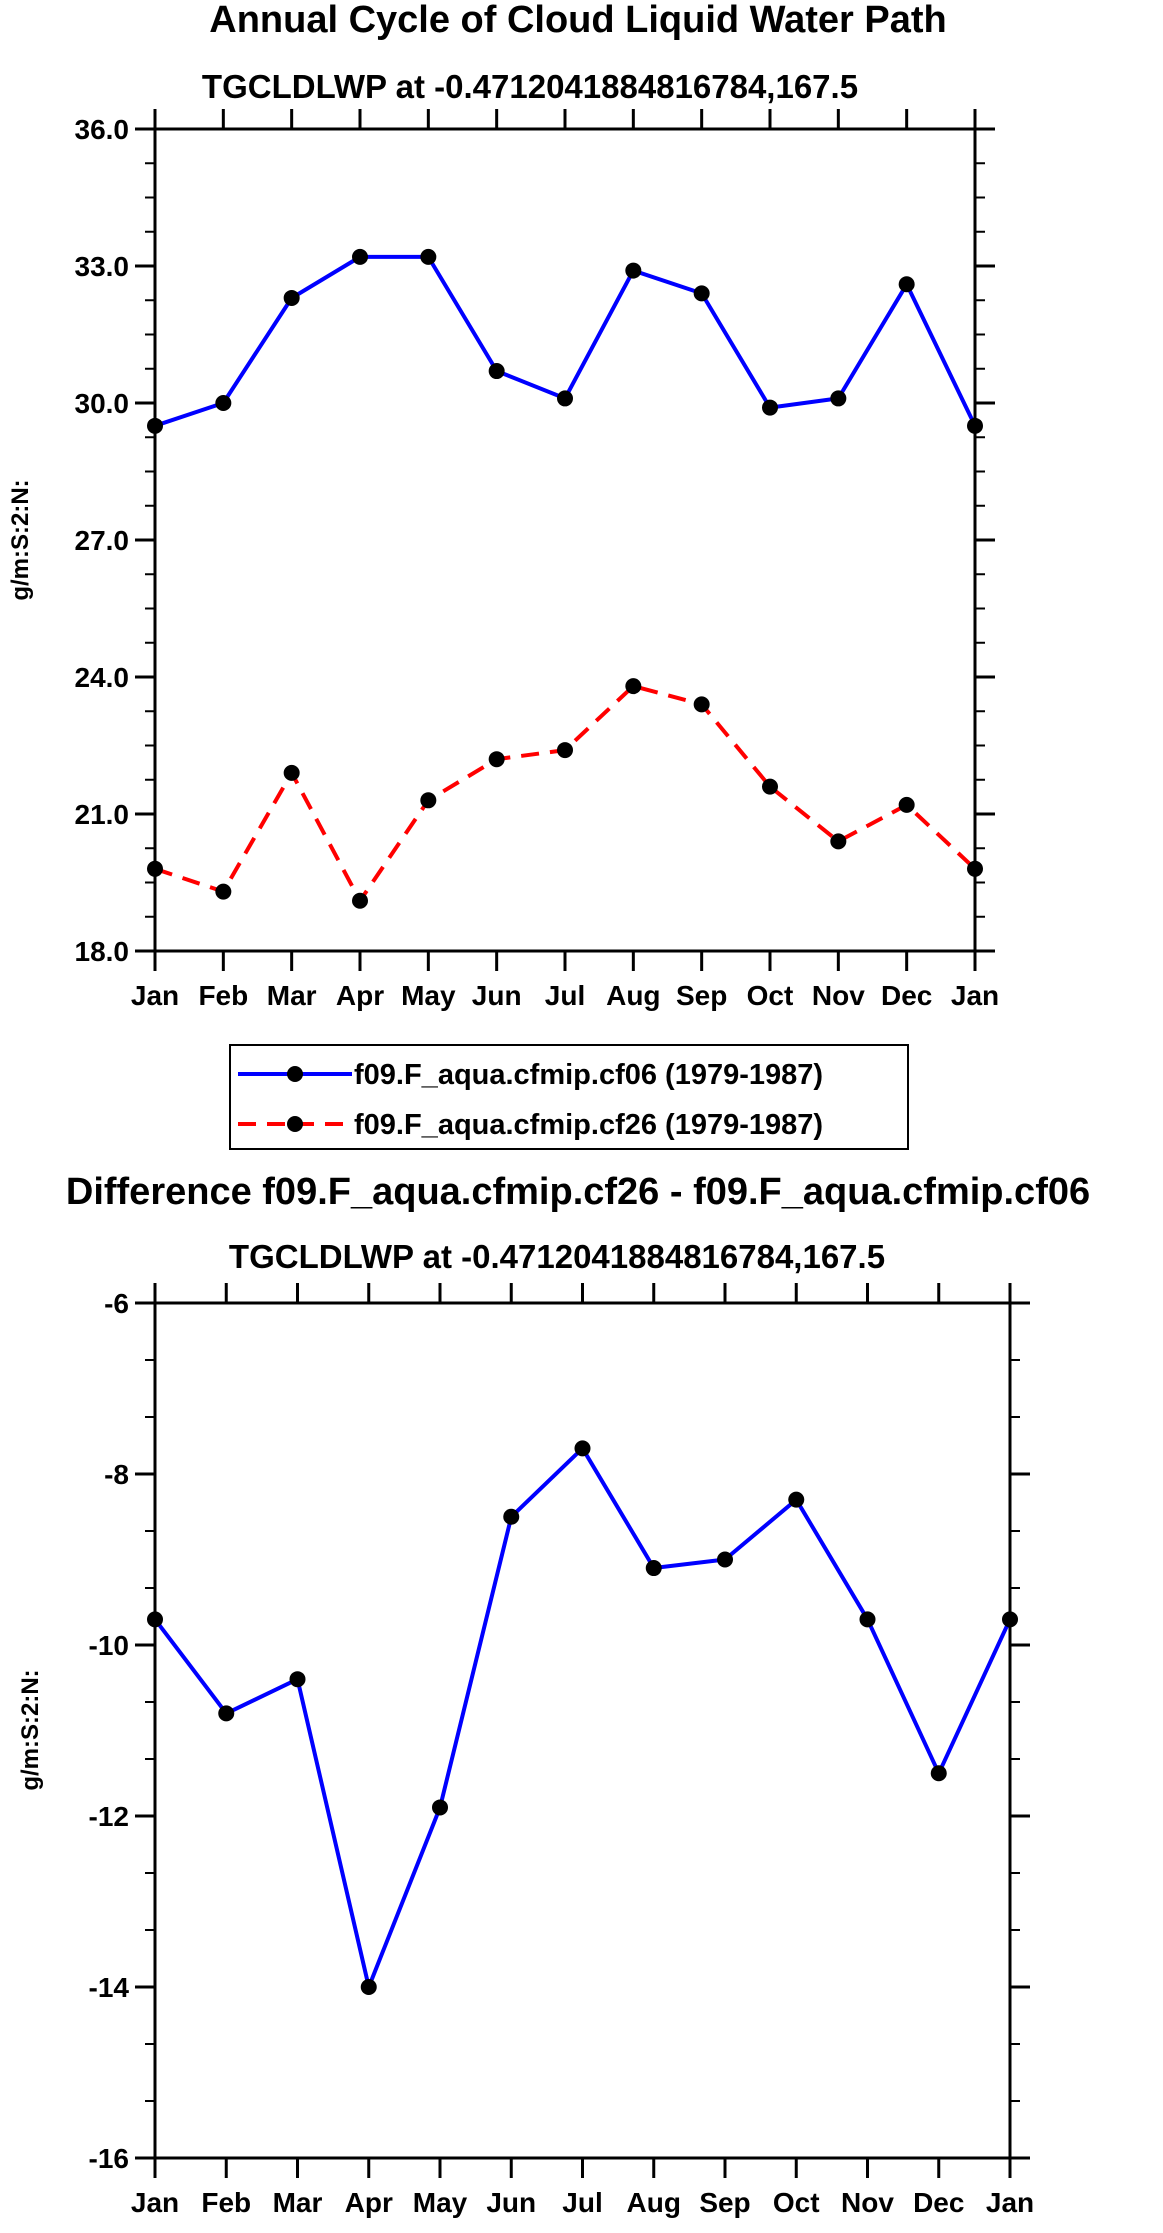 Image resolution: width=1163 pixels, height=2233 pixels. Describe the element at coordinates (109, 1987) in the screenshot. I see `y-tick-label: -14` at that location.